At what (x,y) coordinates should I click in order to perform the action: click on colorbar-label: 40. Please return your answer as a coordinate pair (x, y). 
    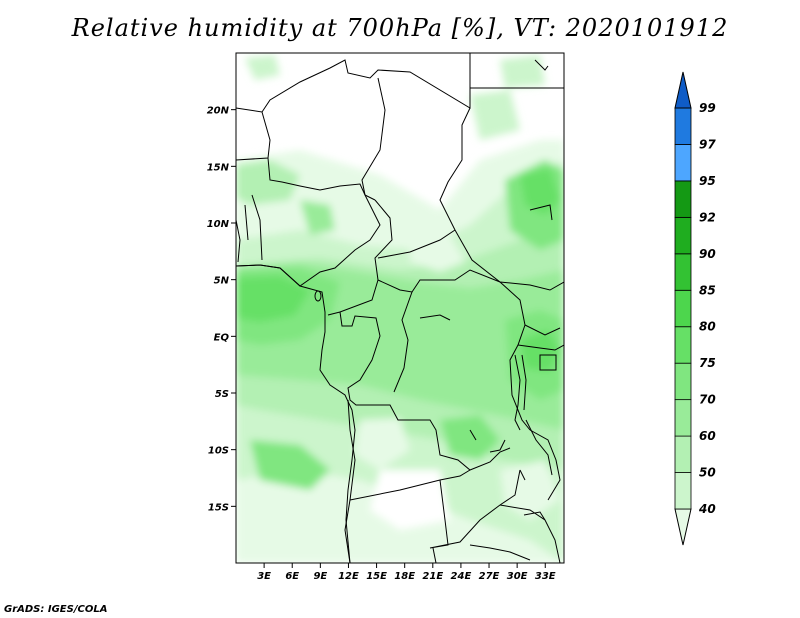
    Looking at the image, I should click on (707, 509).